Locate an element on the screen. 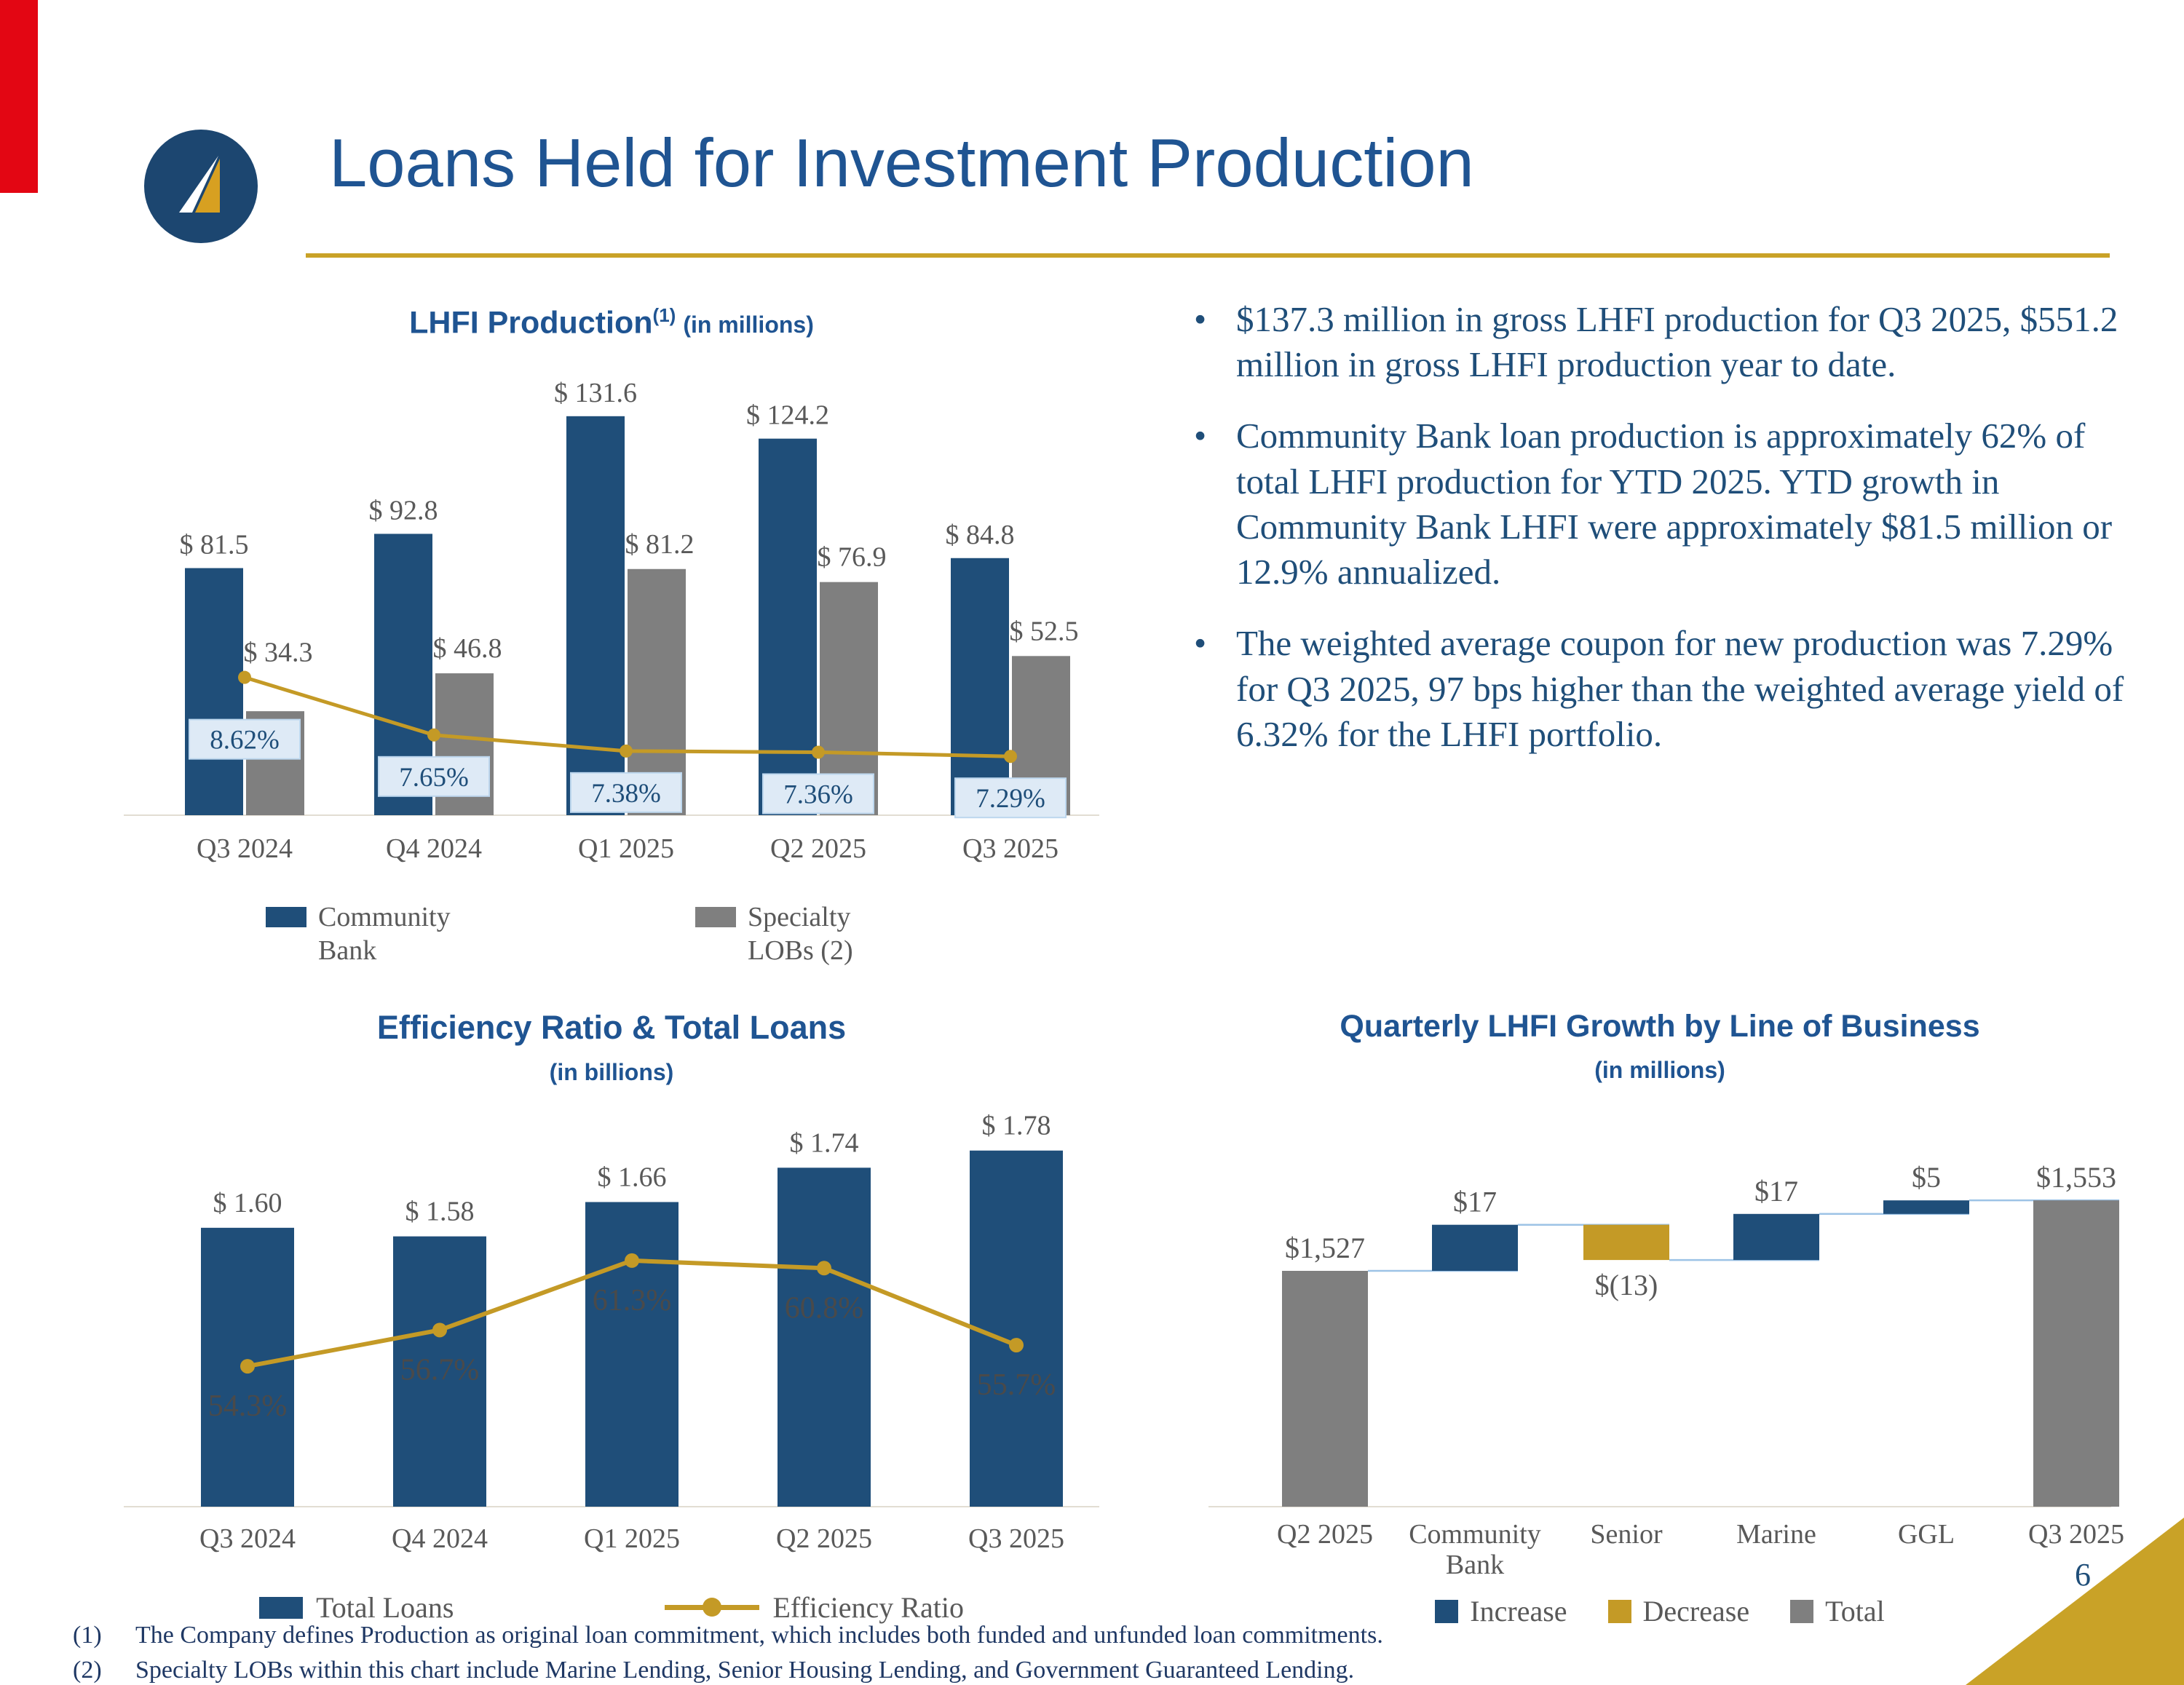 This screenshot has height=1685, width=2184. waterfall-value-label: $5 is located at coordinates (1926, 1177).